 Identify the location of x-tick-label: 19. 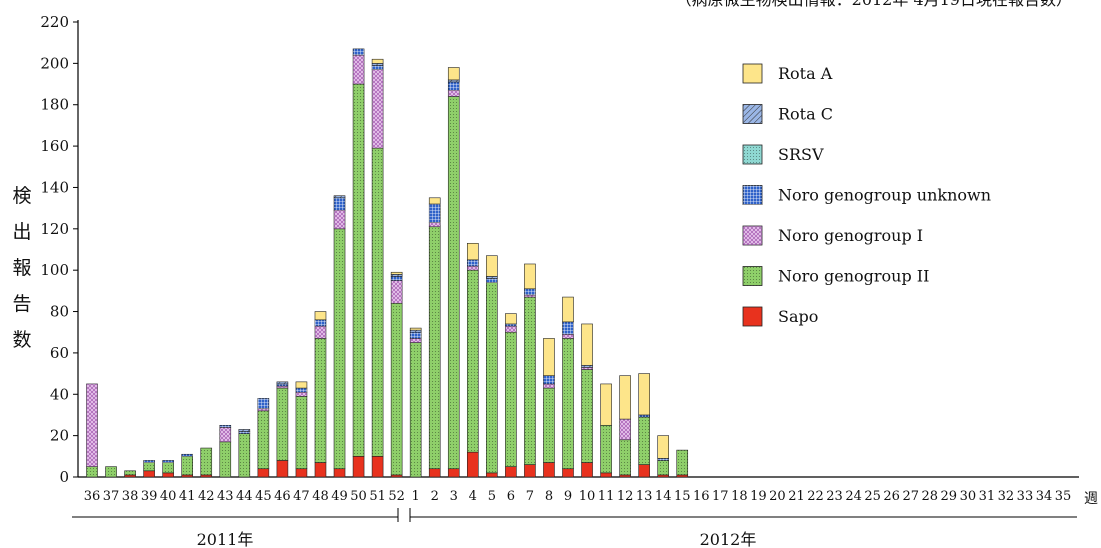
(758, 496).